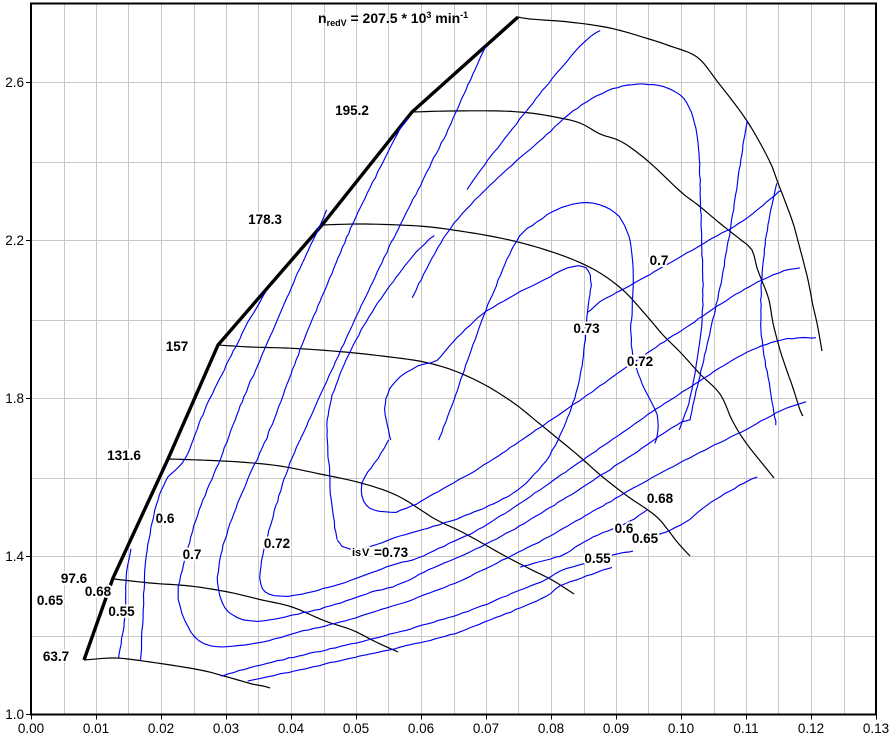 This screenshot has width=890, height=742. What do you see at coordinates (586, 328) in the screenshot?
I see `svg-text: 0.73` at bounding box center [586, 328].